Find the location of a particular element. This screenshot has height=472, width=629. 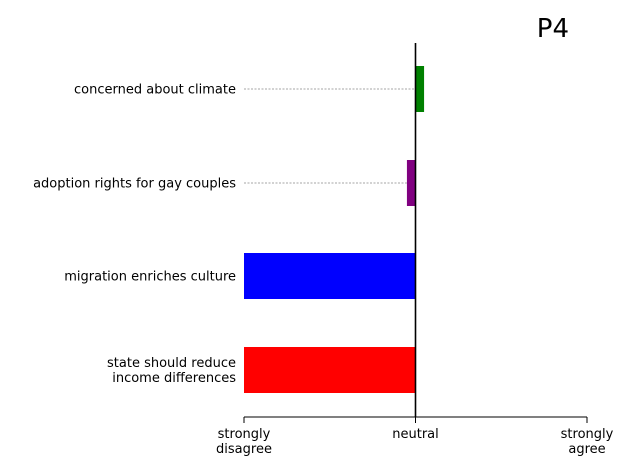

category-label: state should reduce income differences is located at coordinates (171, 371).